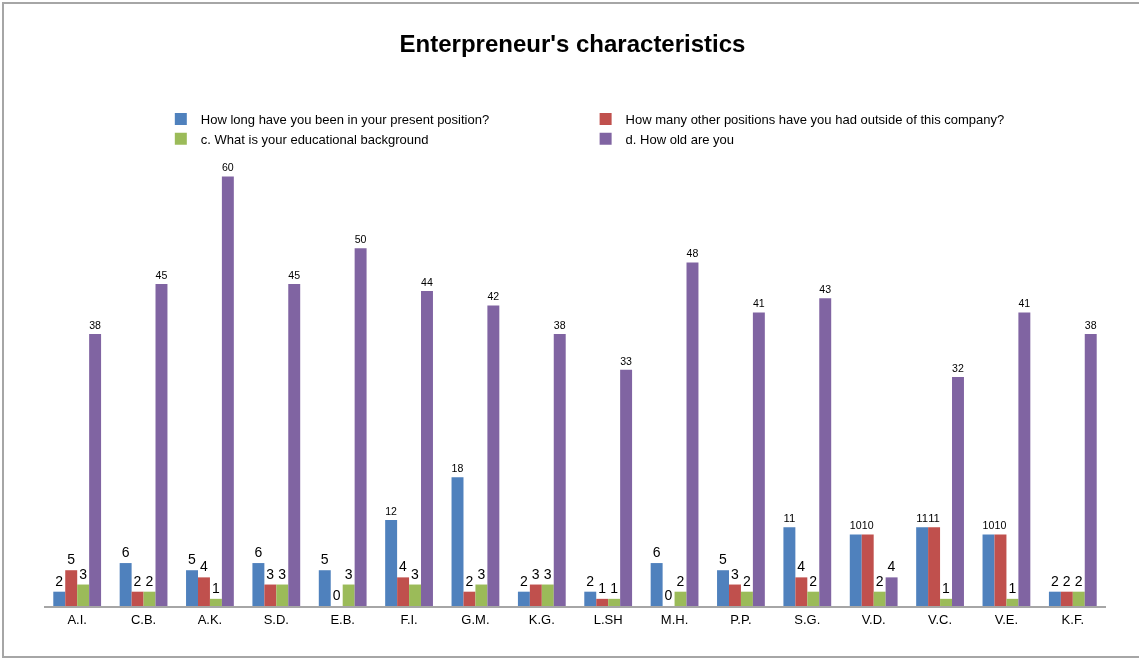  Describe the element at coordinates (572, 44) in the screenshot. I see `chart-title: Enterpreneur's characteristics` at that location.